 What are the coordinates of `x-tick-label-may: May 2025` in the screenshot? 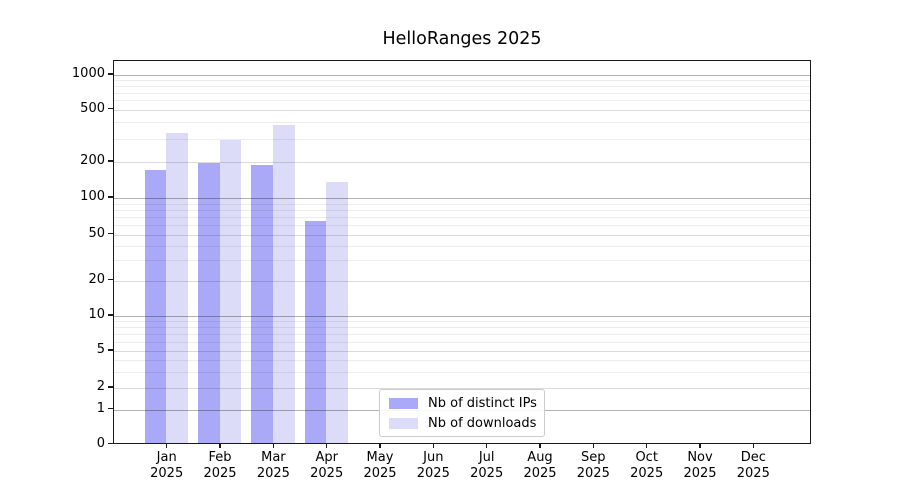 It's located at (380, 465).